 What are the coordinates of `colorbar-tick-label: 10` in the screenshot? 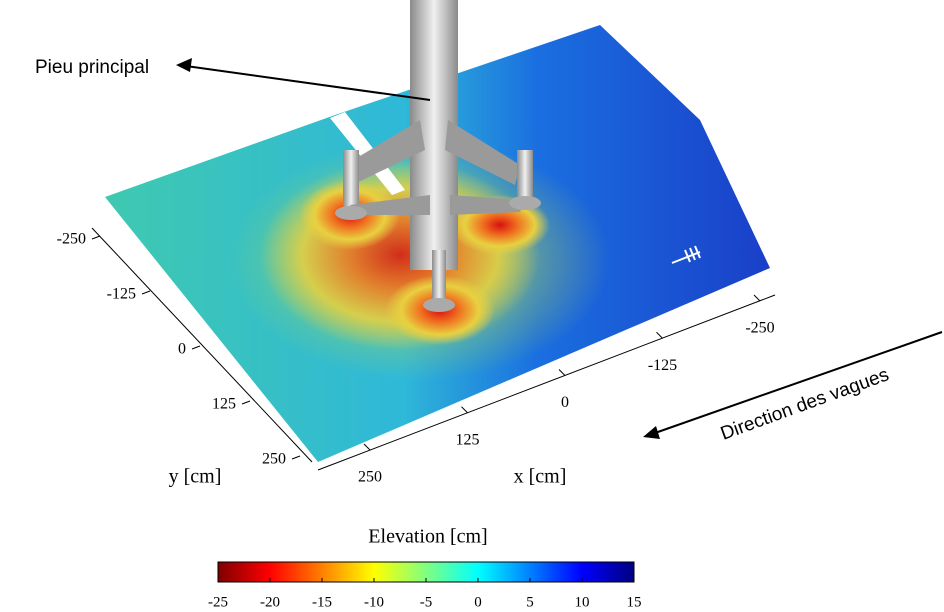 It's located at (582, 602).